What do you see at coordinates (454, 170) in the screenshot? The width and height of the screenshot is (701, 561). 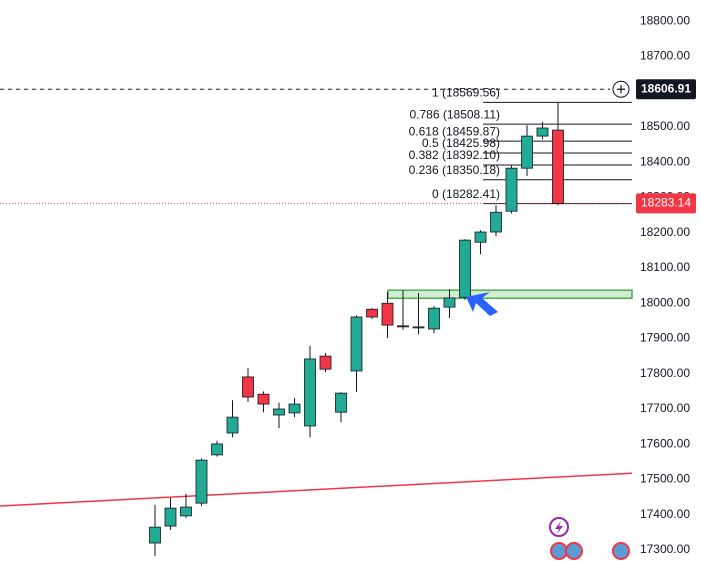 I see `fib-label: 0.236 (18350.18)` at bounding box center [454, 170].